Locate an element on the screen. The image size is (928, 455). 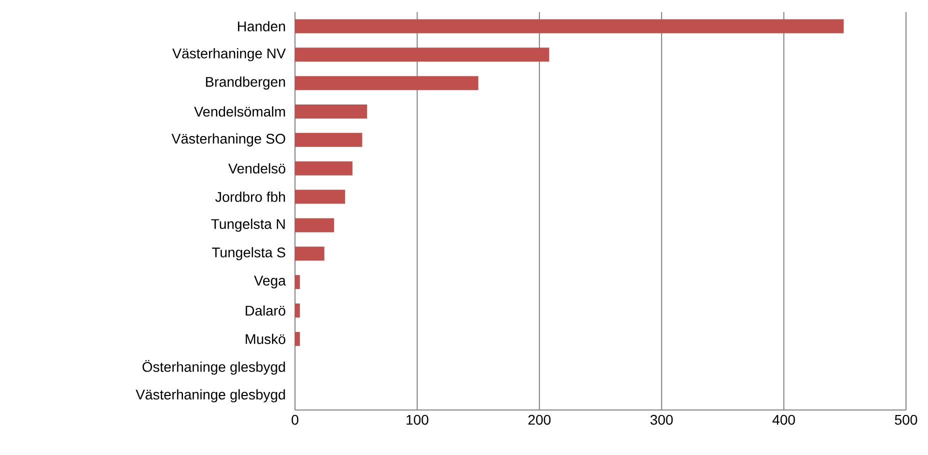
y-tick-label: Brandbergen is located at coordinates (245, 83).